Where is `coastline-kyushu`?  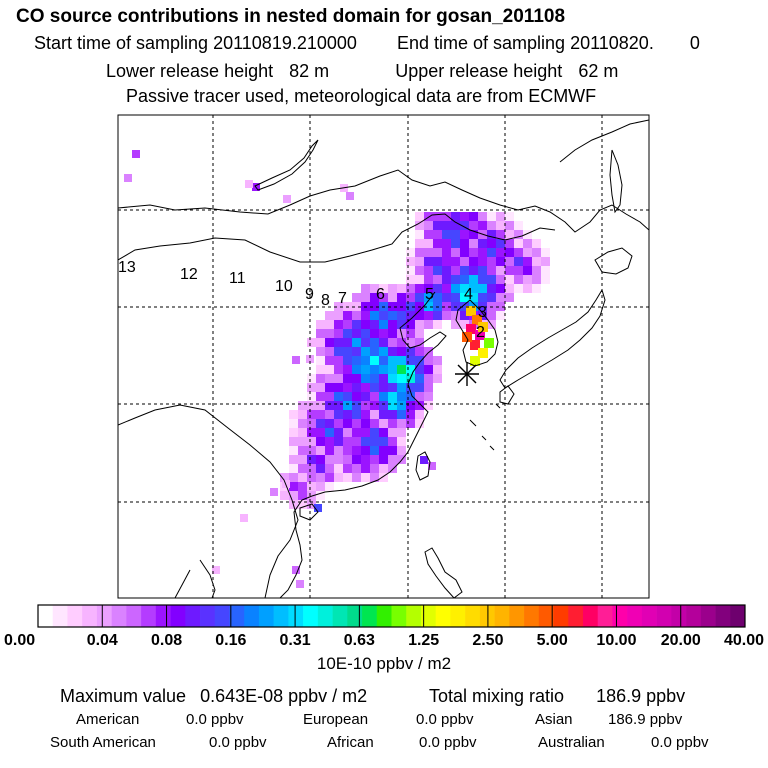
coastline-kyushu is located at coordinates (507, 395).